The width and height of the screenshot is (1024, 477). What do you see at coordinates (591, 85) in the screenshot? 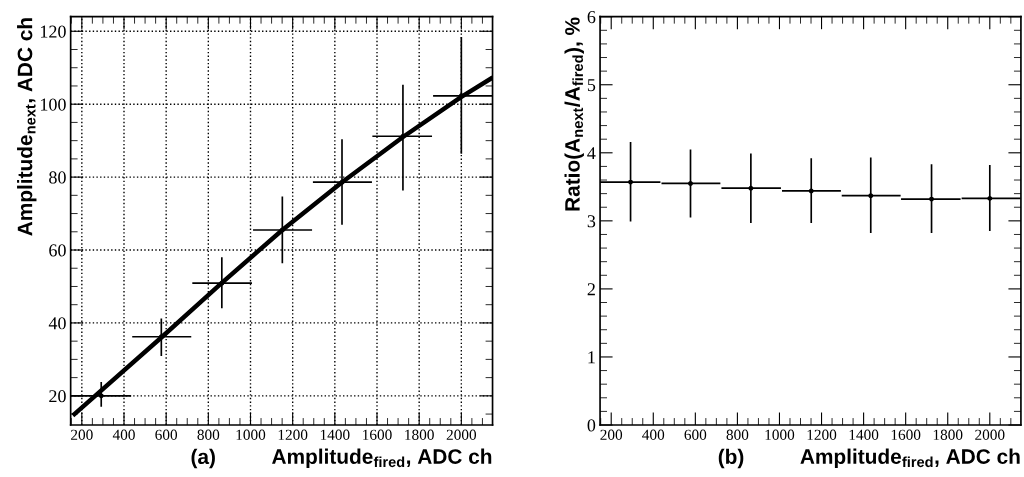
I see `y-tick-label: 5` at bounding box center [591, 85].